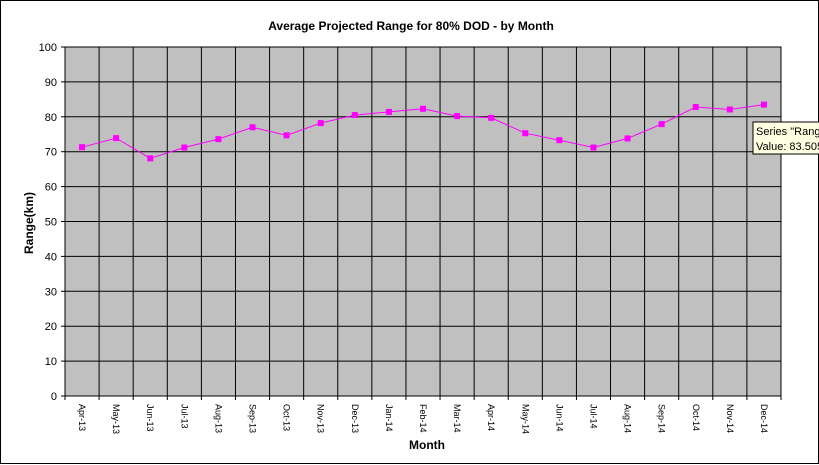 The width and height of the screenshot is (819, 465). What do you see at coordinates (51, 327) in the screenshot?
I see `y-tick-label: 20` at bounding box center [51, 327].